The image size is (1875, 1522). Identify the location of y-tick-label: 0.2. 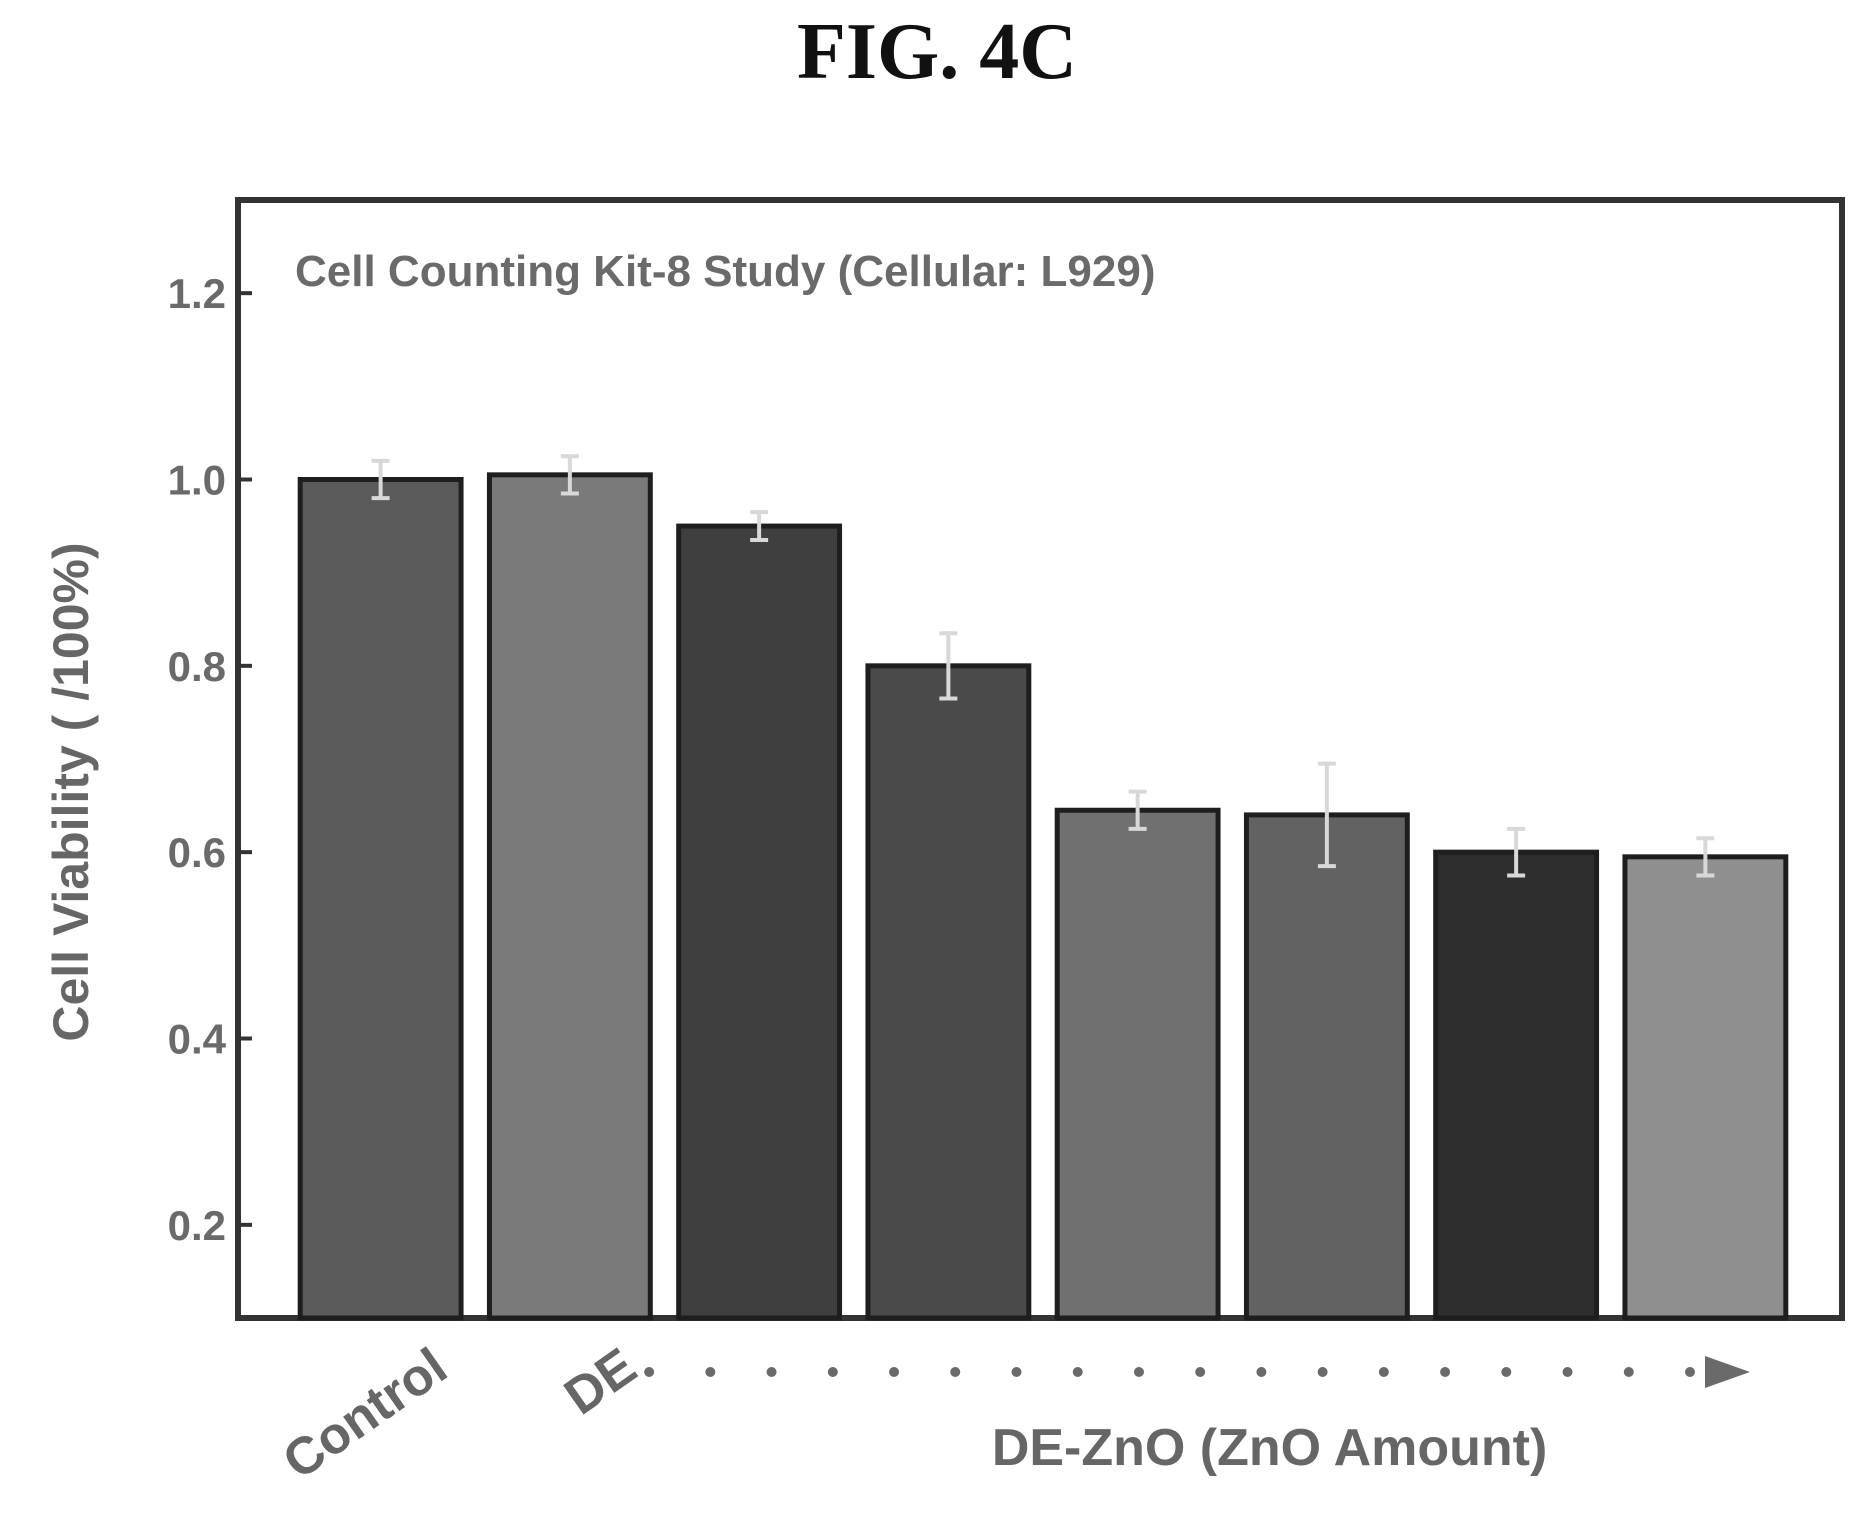
(197, 1225).